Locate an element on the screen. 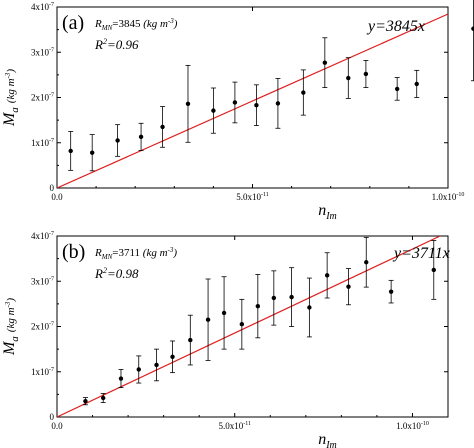 The width and height of the screenshot is (474, 448). x-tick-label-text: 0.0 is located at coordinates (57, 197).